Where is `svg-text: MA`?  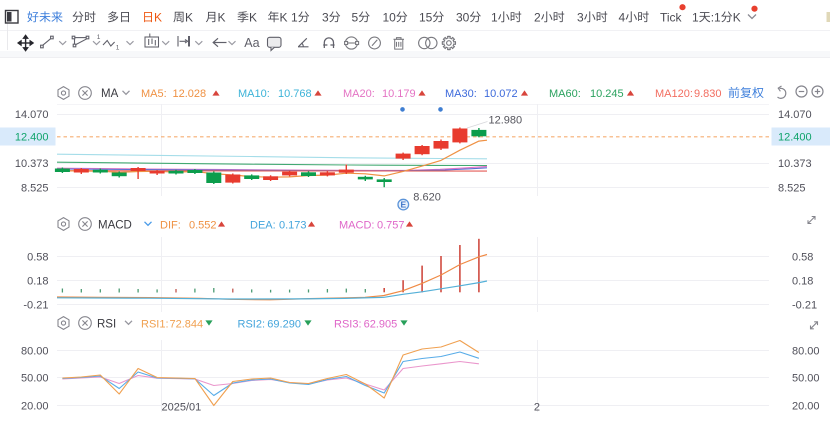 svg-text: MA is located at coordinates (110, 94).